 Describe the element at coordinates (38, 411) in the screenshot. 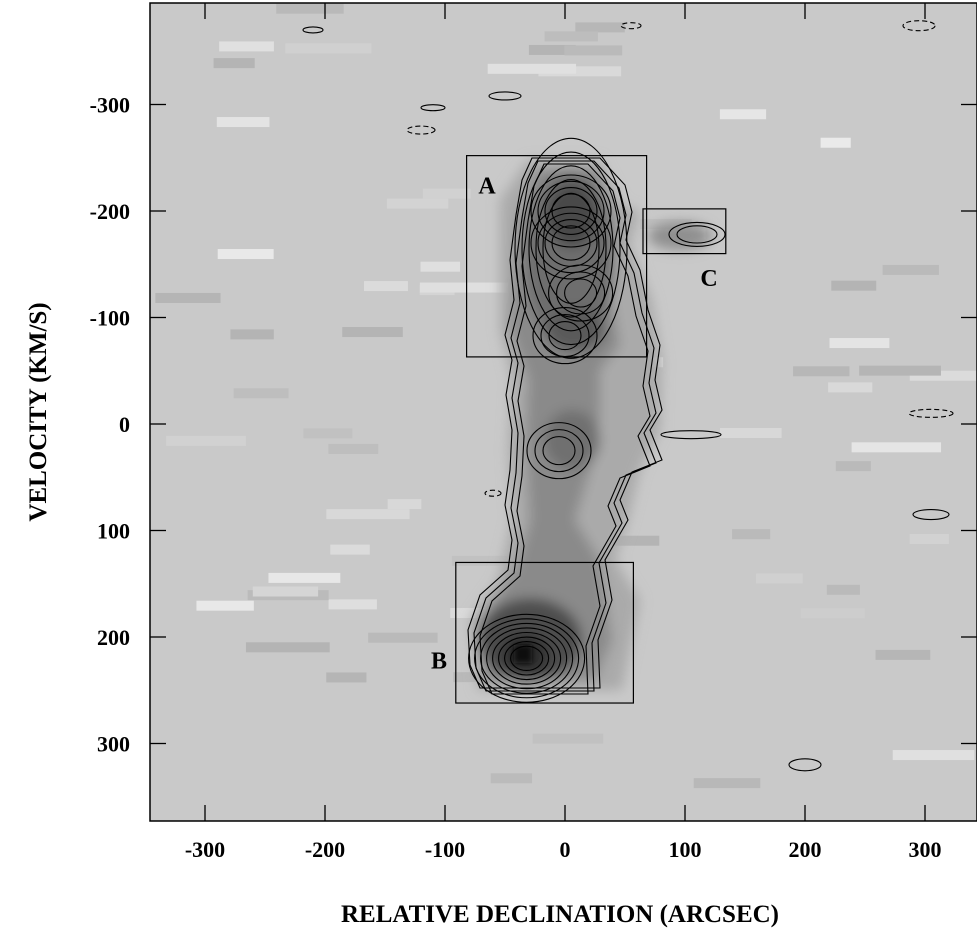

I see `y-axis-title: VELOCITY (KM/S)` at that location.